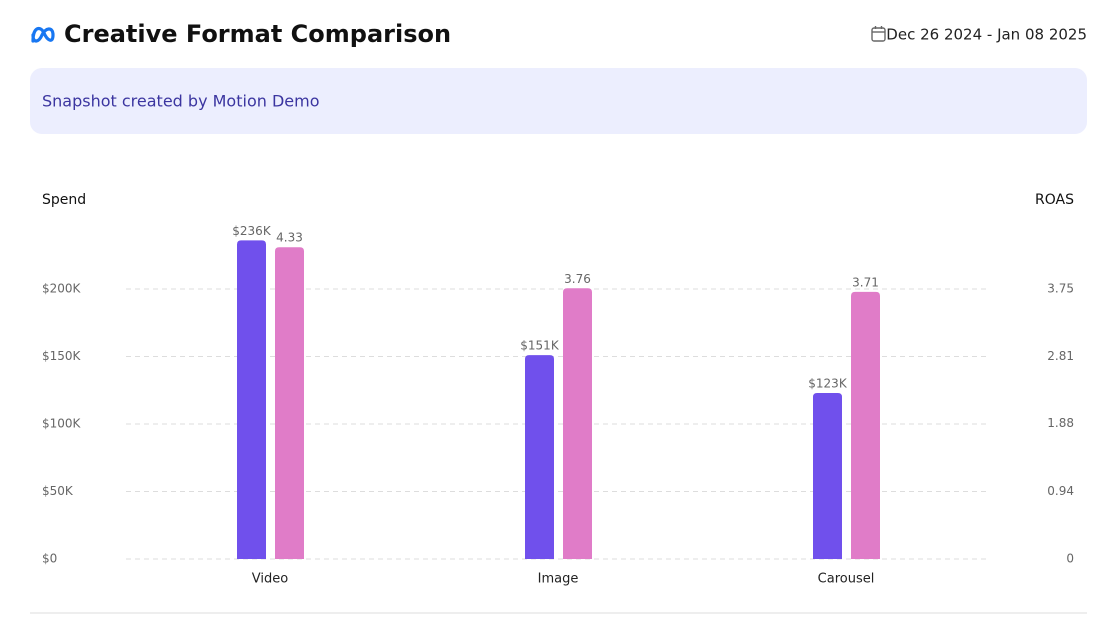 The width and height of the screenshot is (1120, 635). What do you see at coordinates (846, 579) in the screenshot?
I see `x-tick-label: Carousel` at bounding box center [846, 579].